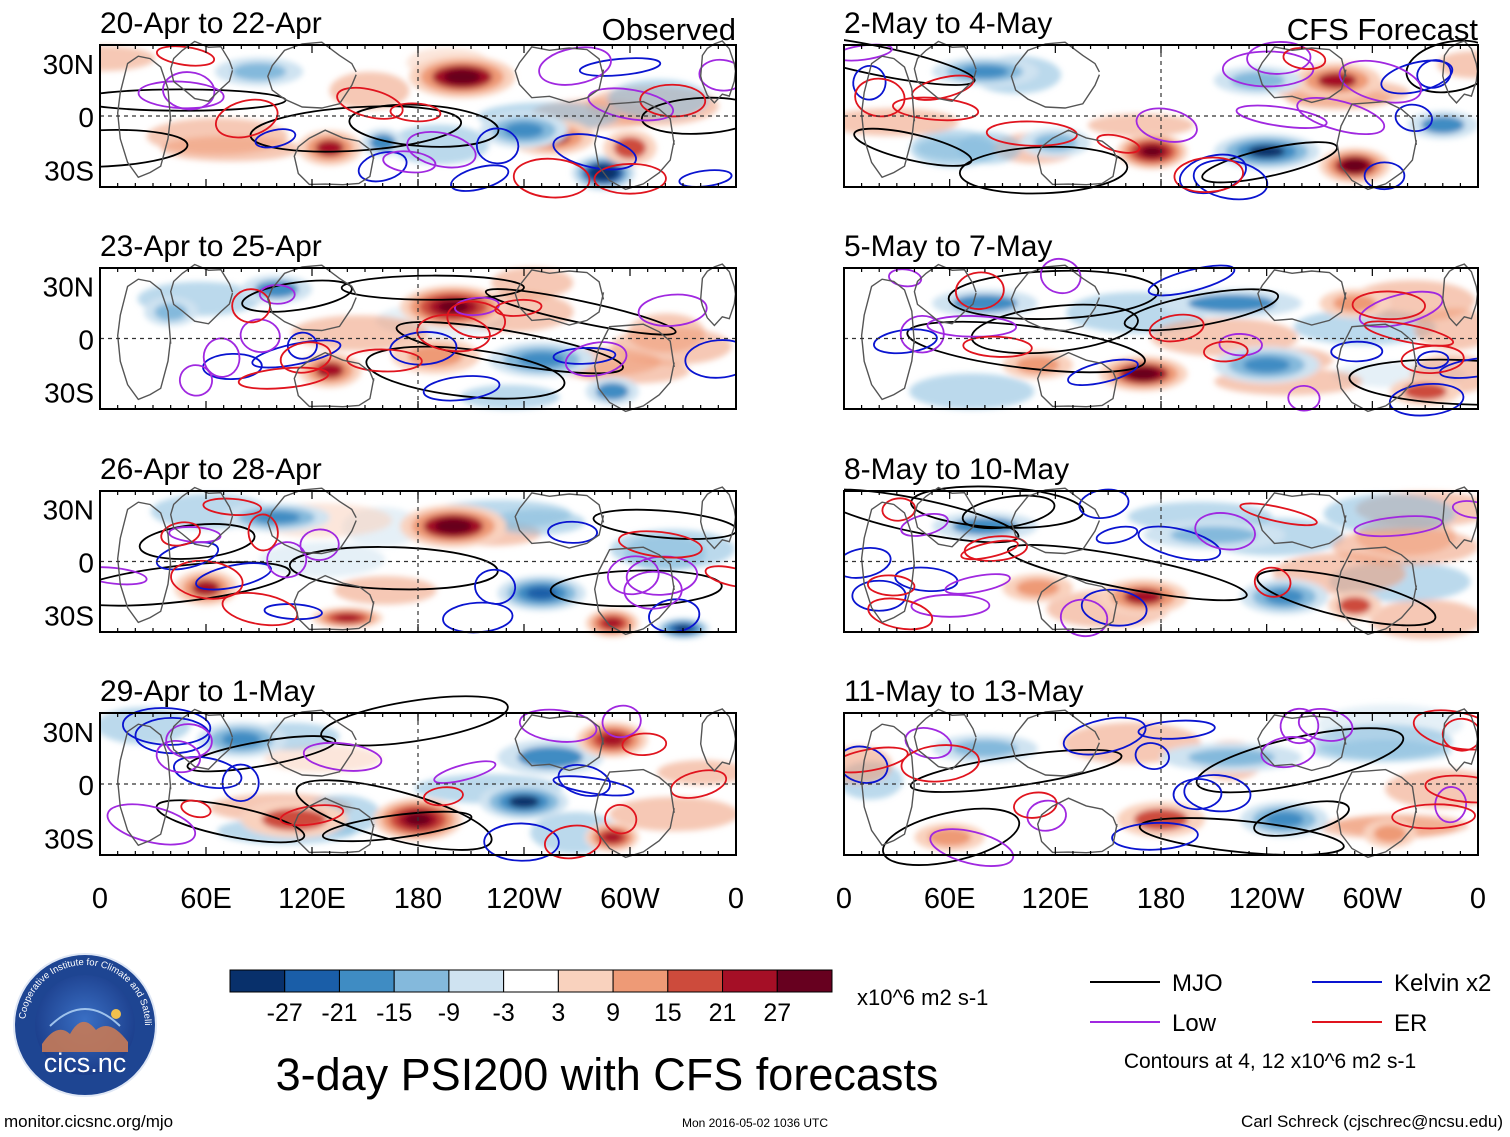 This screenshot has width=1510, height=1137. I want to click on colorbar: -27 -21 -15 -9 -3 3 9 15 21 27, so click(531, 998).